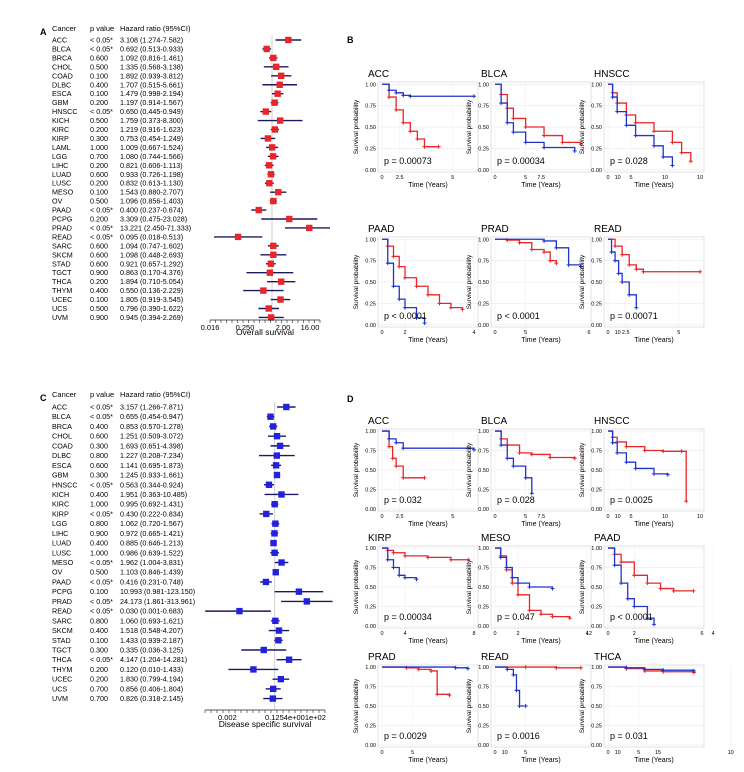 The image size is (744, 772). What do you see at coordinates (151, 640) in the screenshot?
I see `row-hazard-ratio: 1.433 (0.939-2.187)` at bounding box center [151, 640].